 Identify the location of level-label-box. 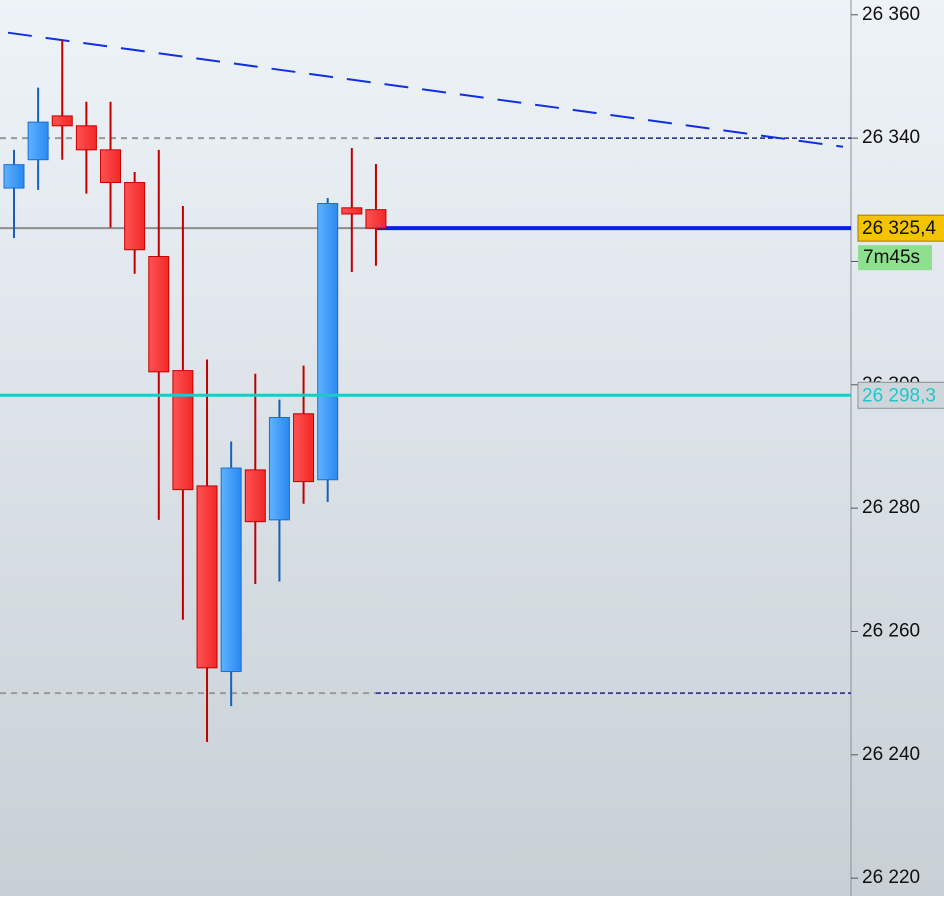
(900, 395).